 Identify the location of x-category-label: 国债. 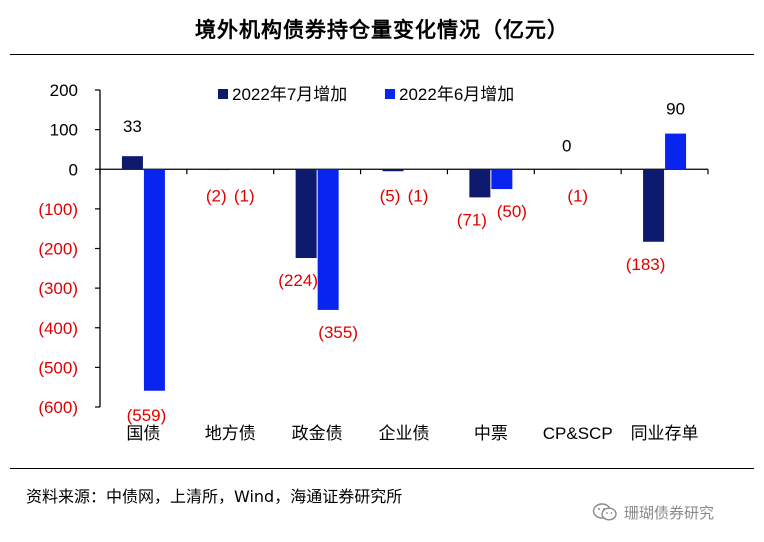
(143, 433).